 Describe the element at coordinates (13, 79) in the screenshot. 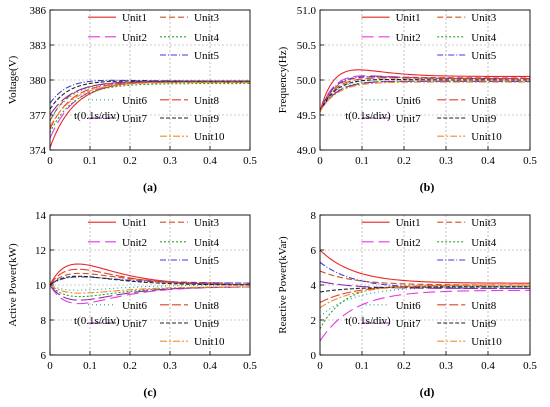

I see `y-axis-label: Voltage(V)` at that location.